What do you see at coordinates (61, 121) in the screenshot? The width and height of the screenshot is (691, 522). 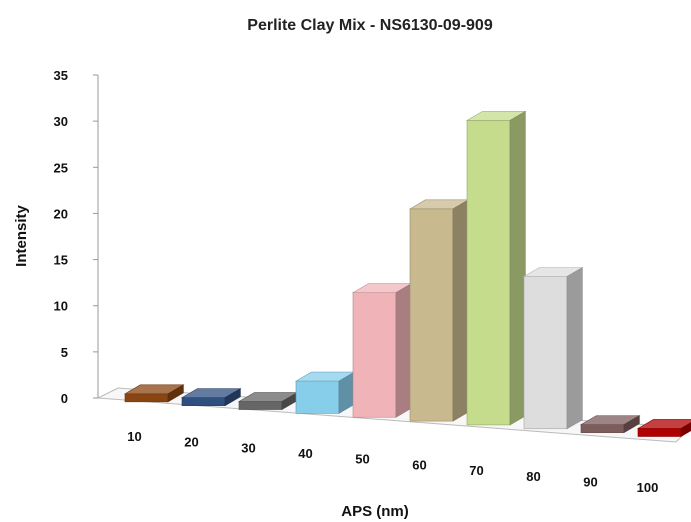 I see `y-tick-label: 30` at bounding box center [61, 121].